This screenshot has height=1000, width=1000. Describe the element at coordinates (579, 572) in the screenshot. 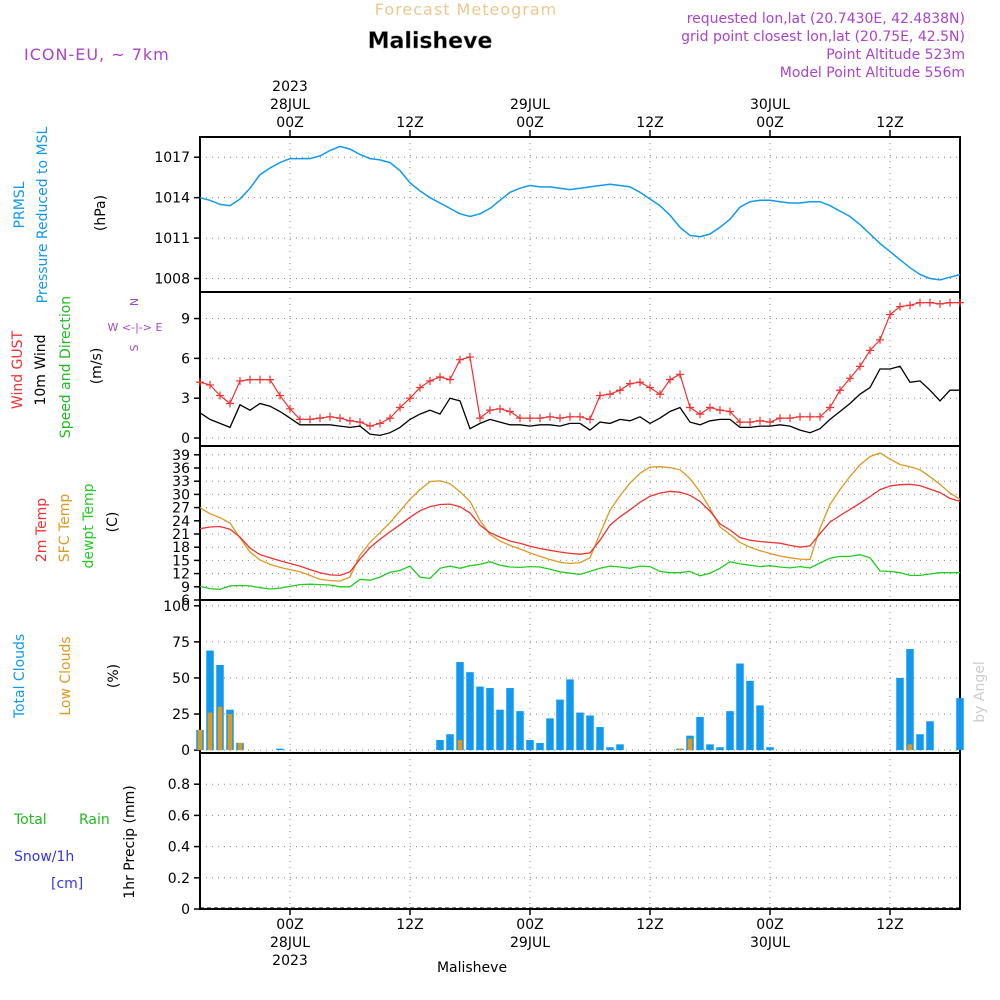

I see `dewpt-line` at that location.